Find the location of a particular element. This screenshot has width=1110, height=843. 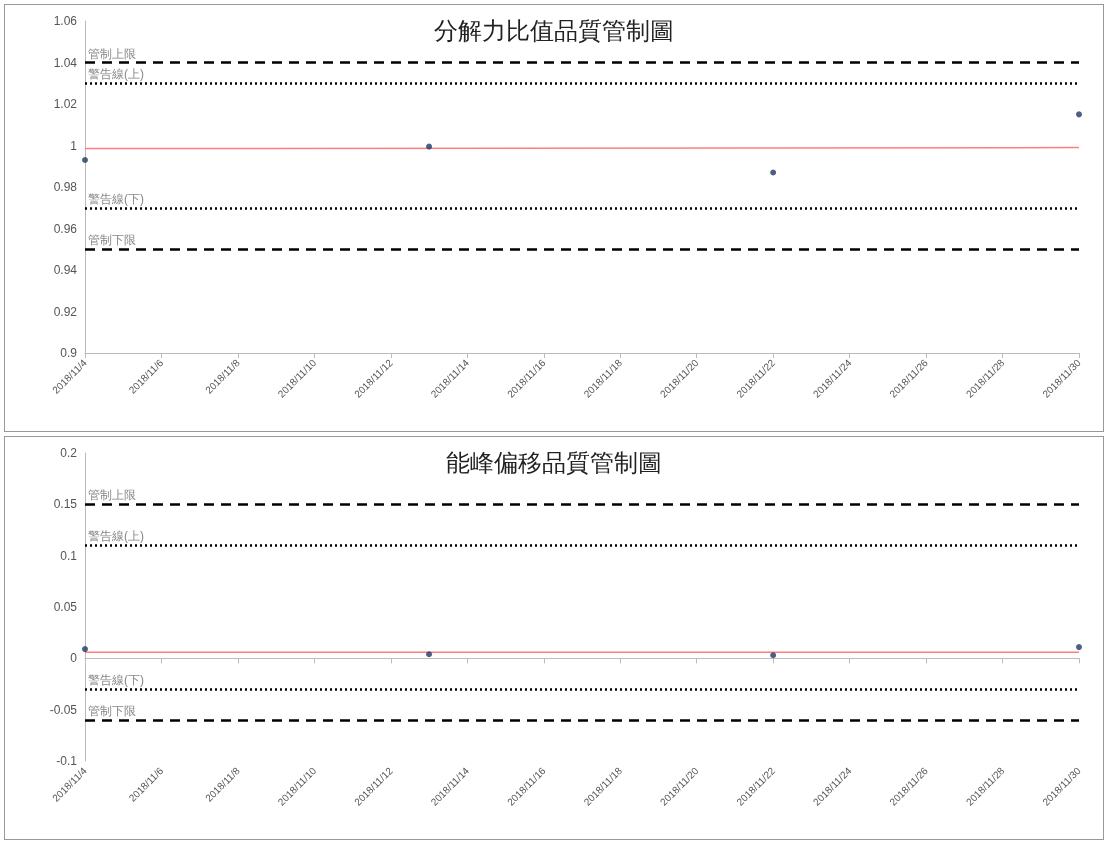

chart-title: 能峰偏移品質管制圖 is located at coordinates (554, 462).